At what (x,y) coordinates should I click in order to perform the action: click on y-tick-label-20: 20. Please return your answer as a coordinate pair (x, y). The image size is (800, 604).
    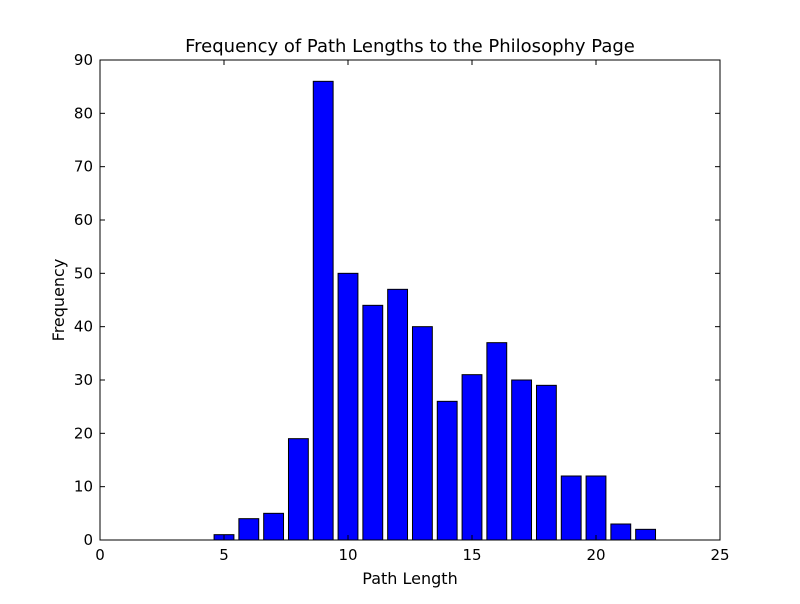
    Looking at the image, I should click on (83, 433).